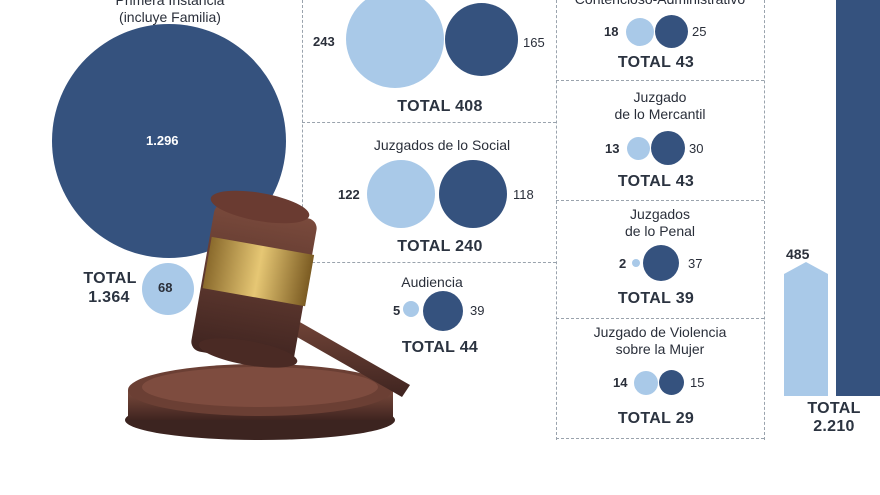 This screenshot has width=880, height=495. What do you see at coordinates (646, 383) in the screenshot?
I see `bubble-violencia-light` at bounding box center [646, 383].